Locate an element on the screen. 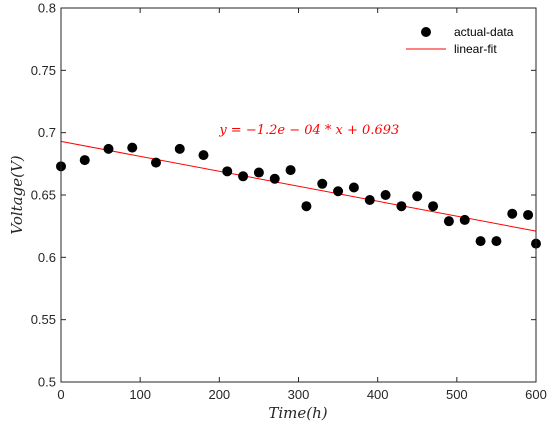 The image size is (550, 431). x-tick-label: 100 is located at coordinates (140, 394).